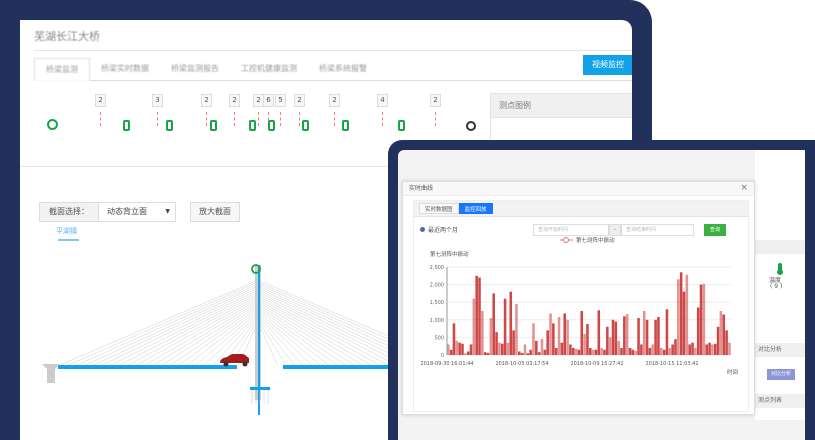 This screenshot has height=440, width=815. I want to click on temp-label: 温度, so click(775, 280).